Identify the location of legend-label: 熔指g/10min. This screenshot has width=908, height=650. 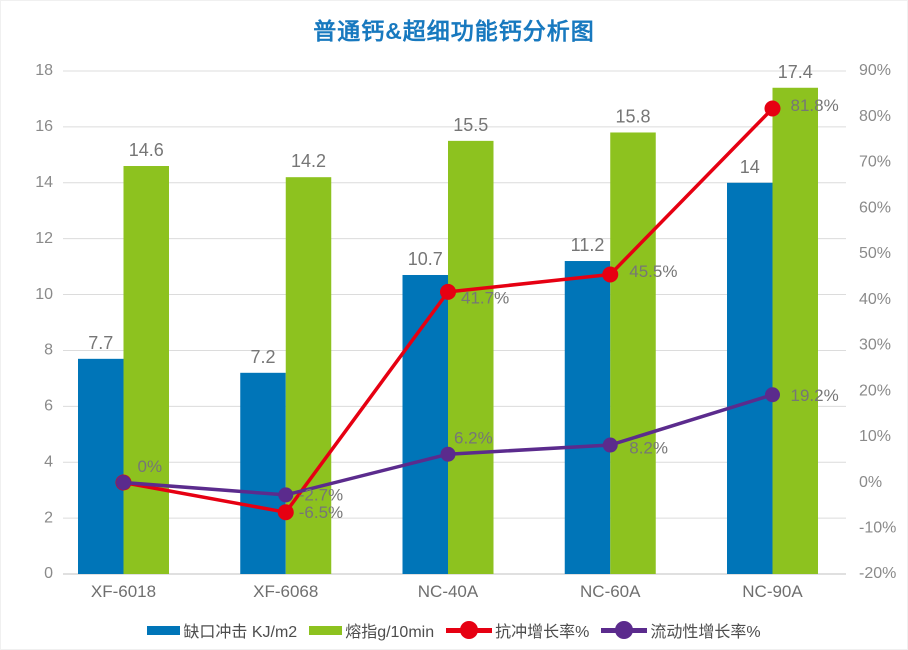
(390, 632).